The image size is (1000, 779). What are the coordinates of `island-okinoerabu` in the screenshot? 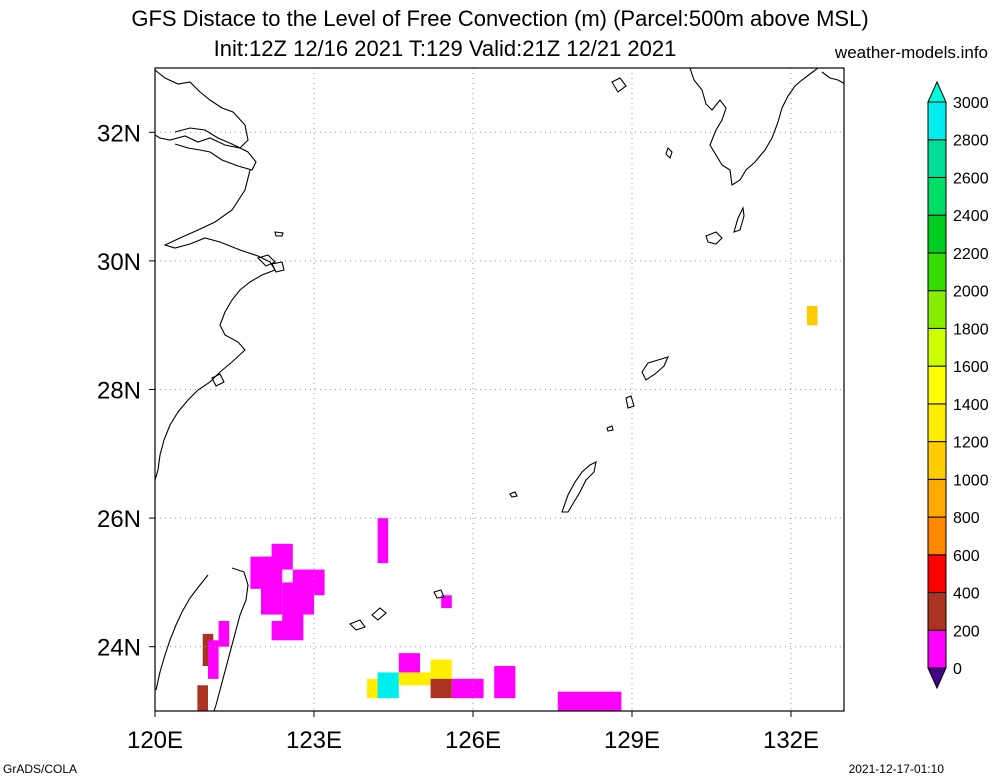 It's located at (610, 428).